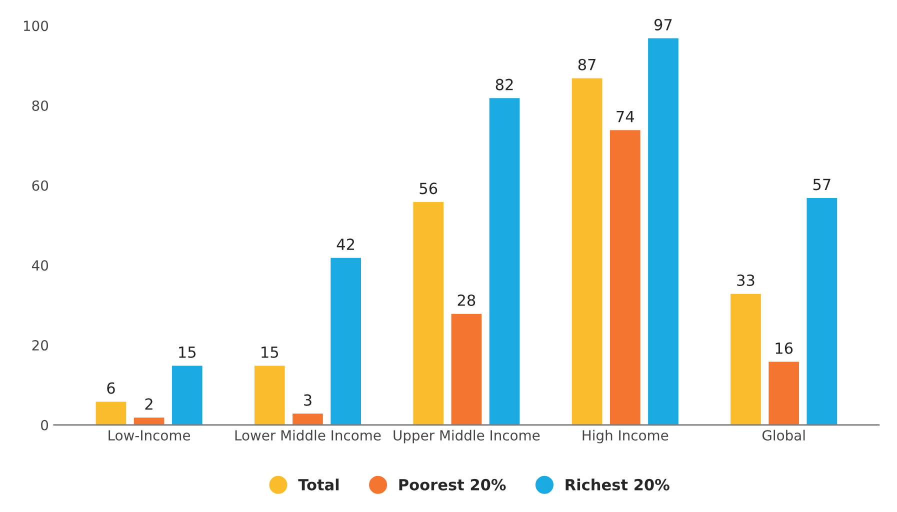  I want to click on y-tick-label: 0, so click(44, 425).